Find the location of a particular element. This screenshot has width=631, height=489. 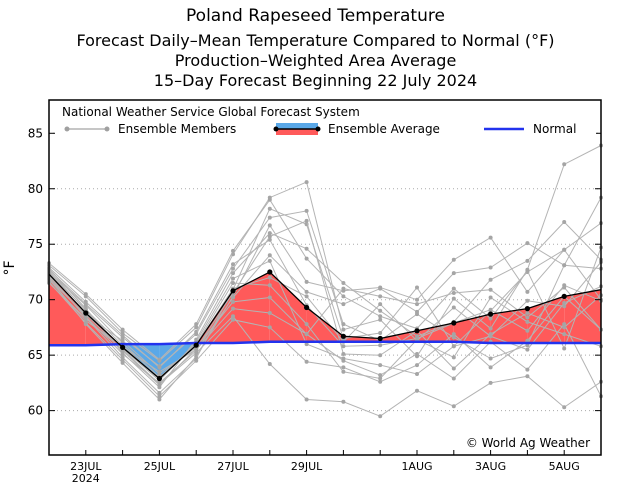

y-tick-label: 80 is located at coordinates (35, 189).